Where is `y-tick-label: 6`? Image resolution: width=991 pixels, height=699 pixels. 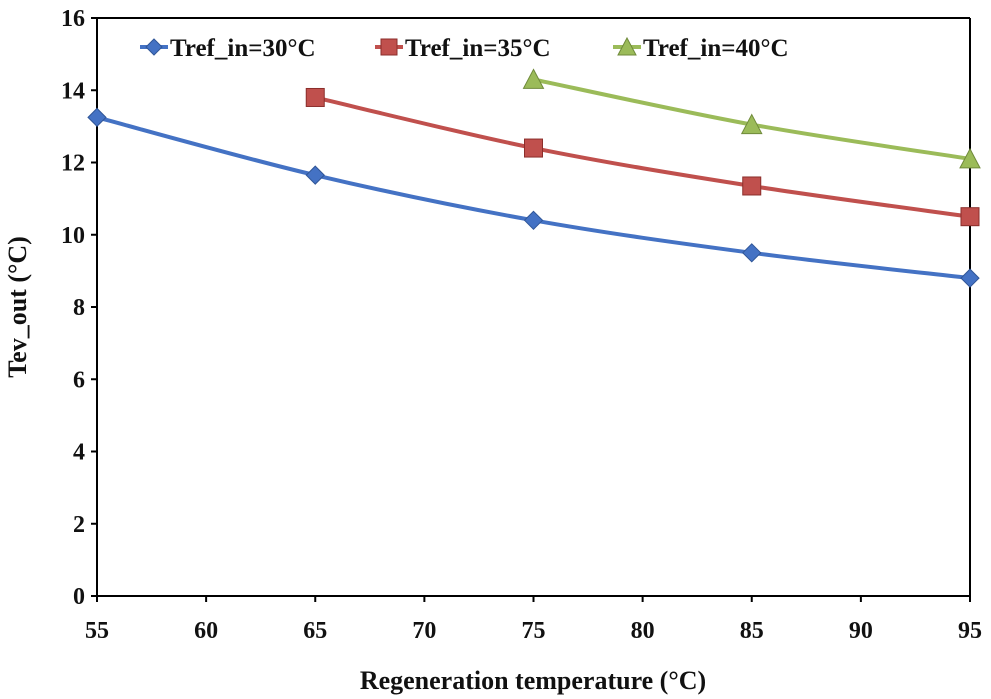 y-tick-label: 6 is located at coordinates (79, 380).